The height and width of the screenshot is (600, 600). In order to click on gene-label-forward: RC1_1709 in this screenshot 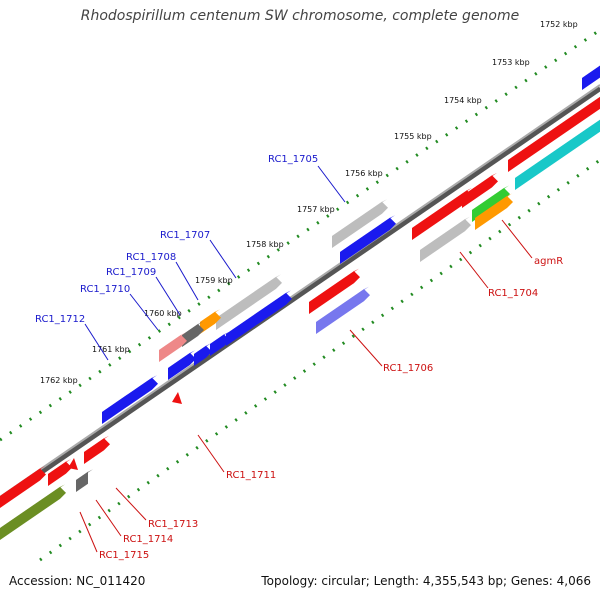, I will do `click(131, 272)`.